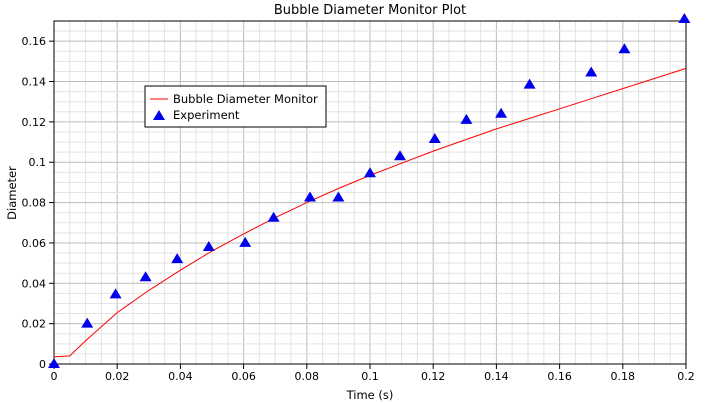 Image resolution: width=705 pixels, height=404 pixels. I want to click on x-tick-label: 0.02, so click(117, 376).